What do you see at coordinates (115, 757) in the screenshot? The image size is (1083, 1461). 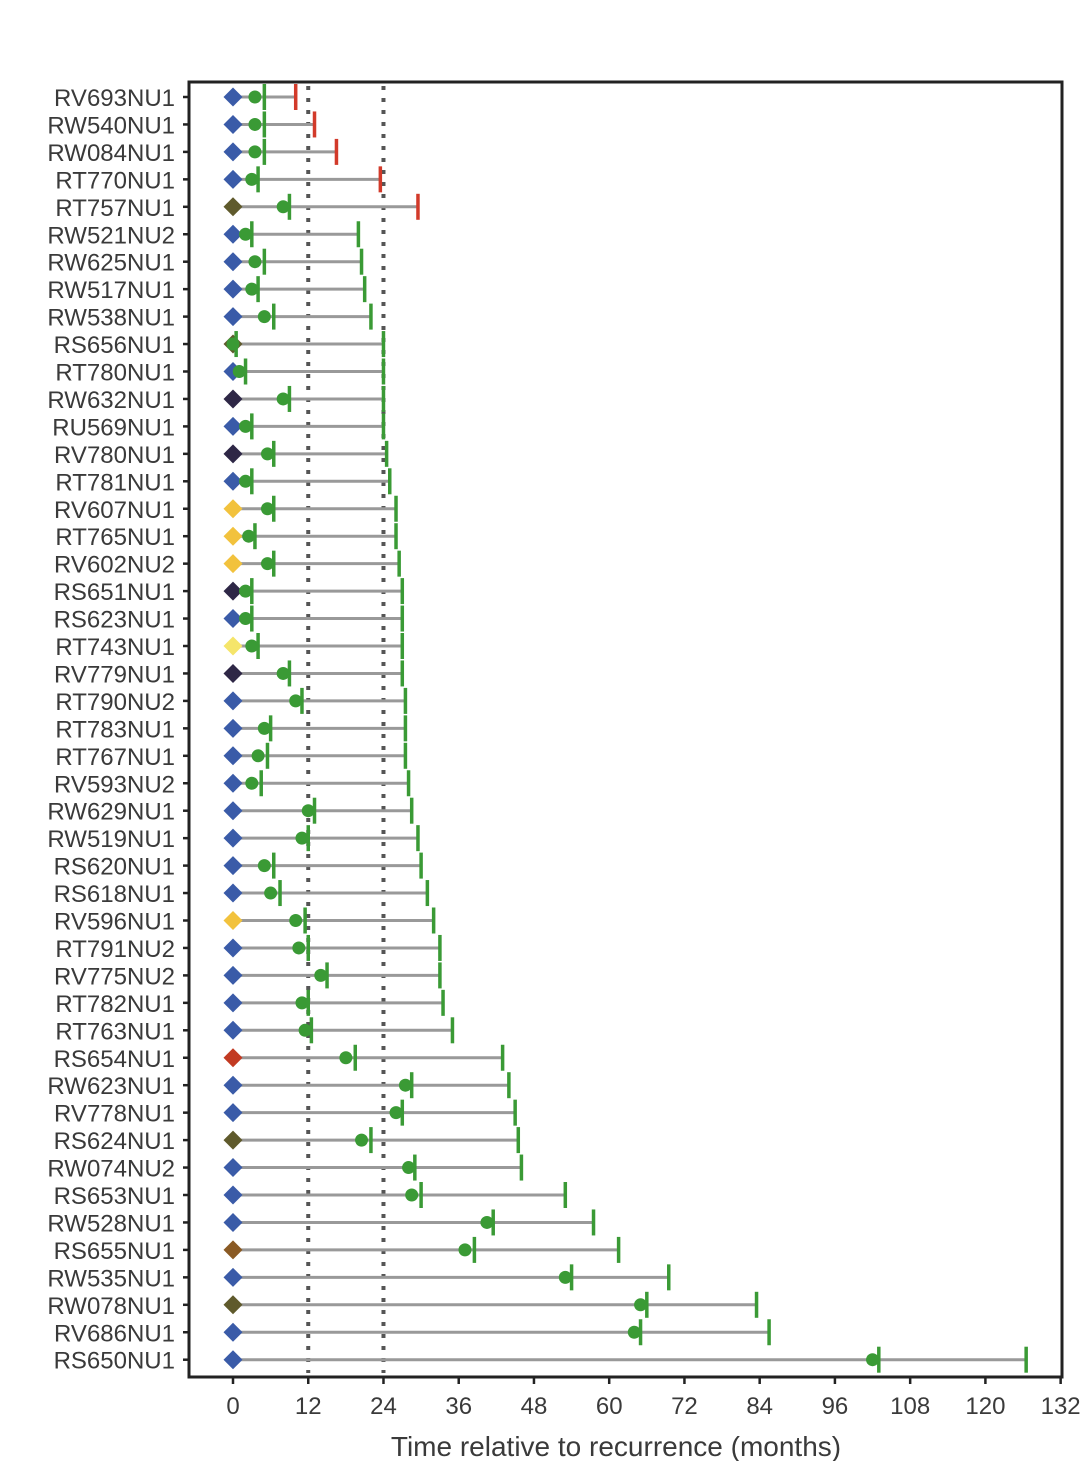 I see `row-label: RT767NU1` at bounding box center [115, 757].